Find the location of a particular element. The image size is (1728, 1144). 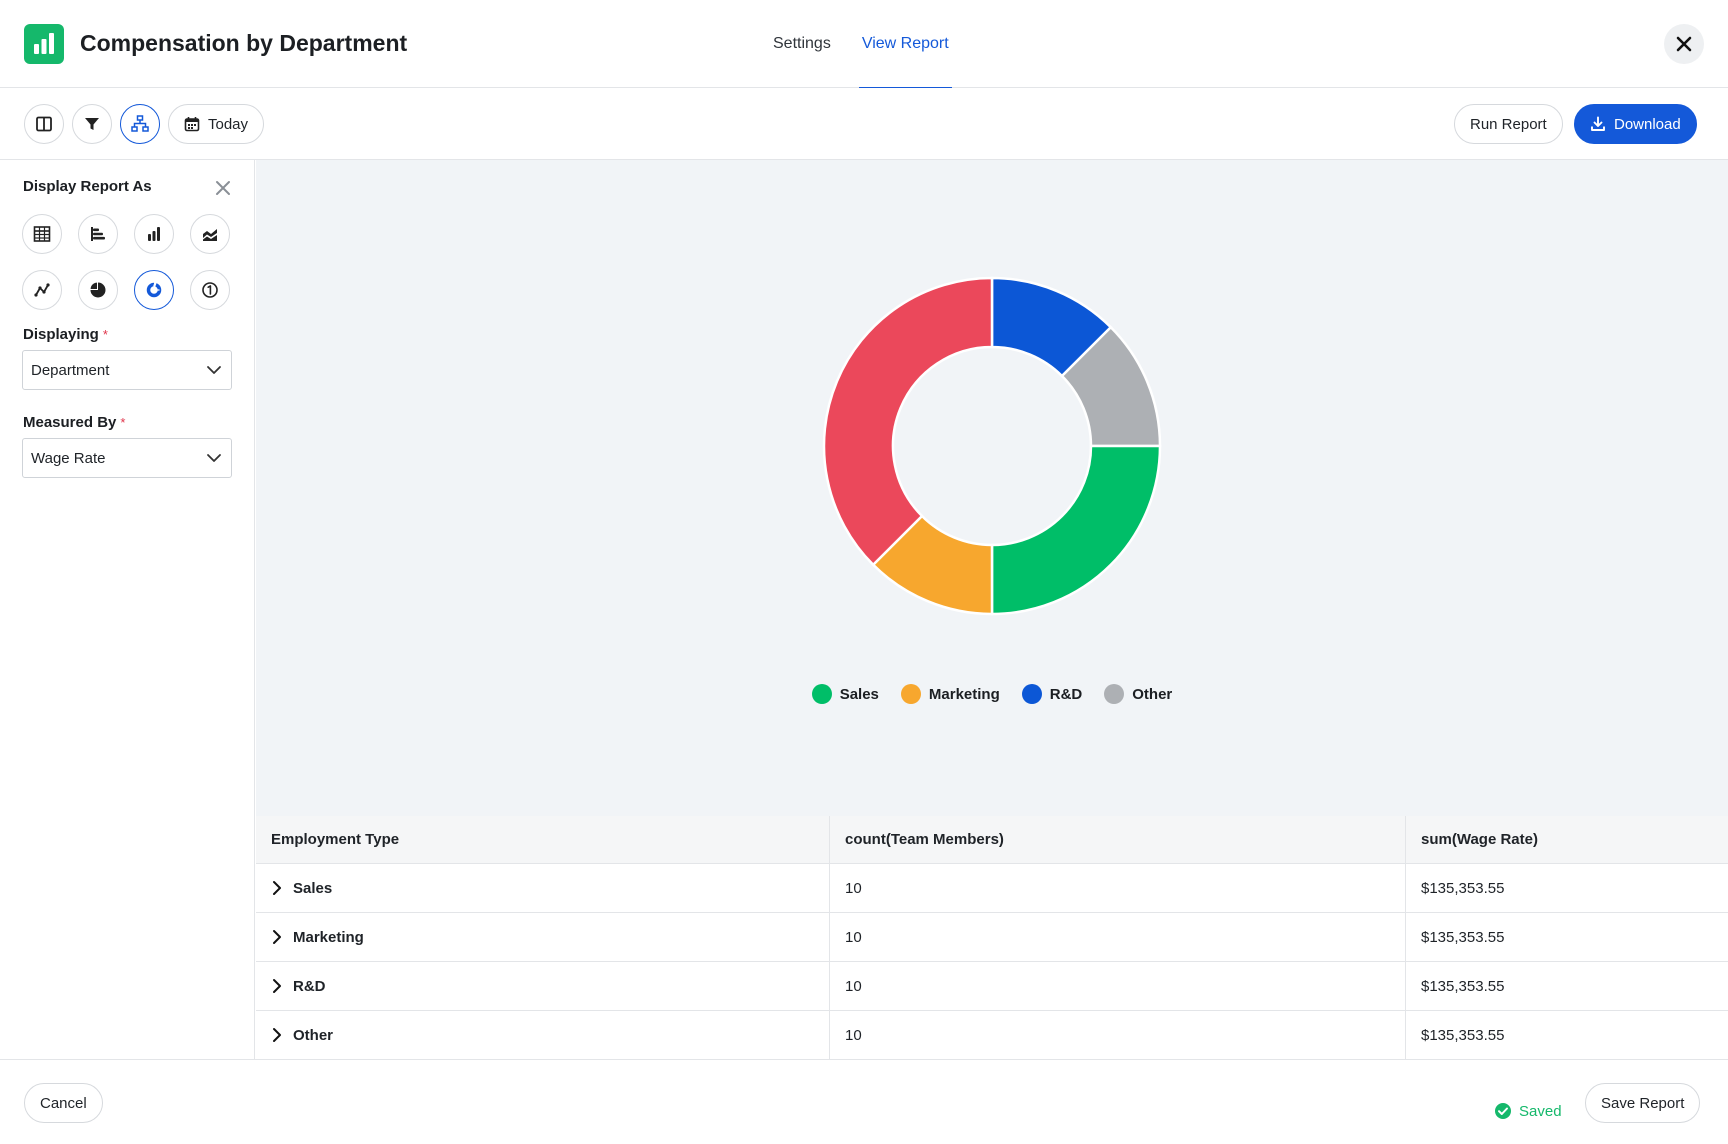

donut-slice-unlabeled is located at coordinates (908, 421).